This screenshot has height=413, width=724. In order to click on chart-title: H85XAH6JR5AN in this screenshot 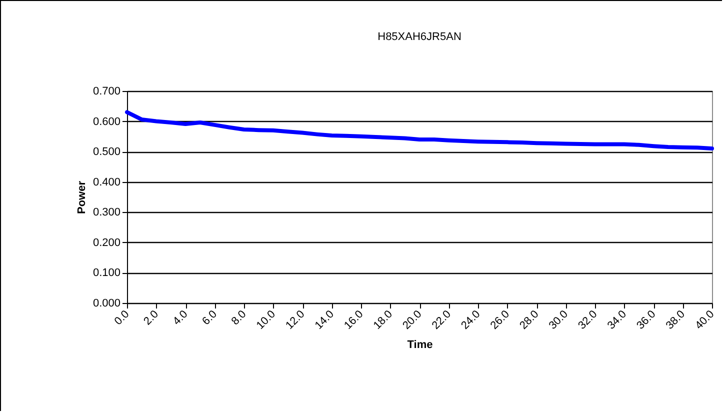, I will do `click(420, 37)`.